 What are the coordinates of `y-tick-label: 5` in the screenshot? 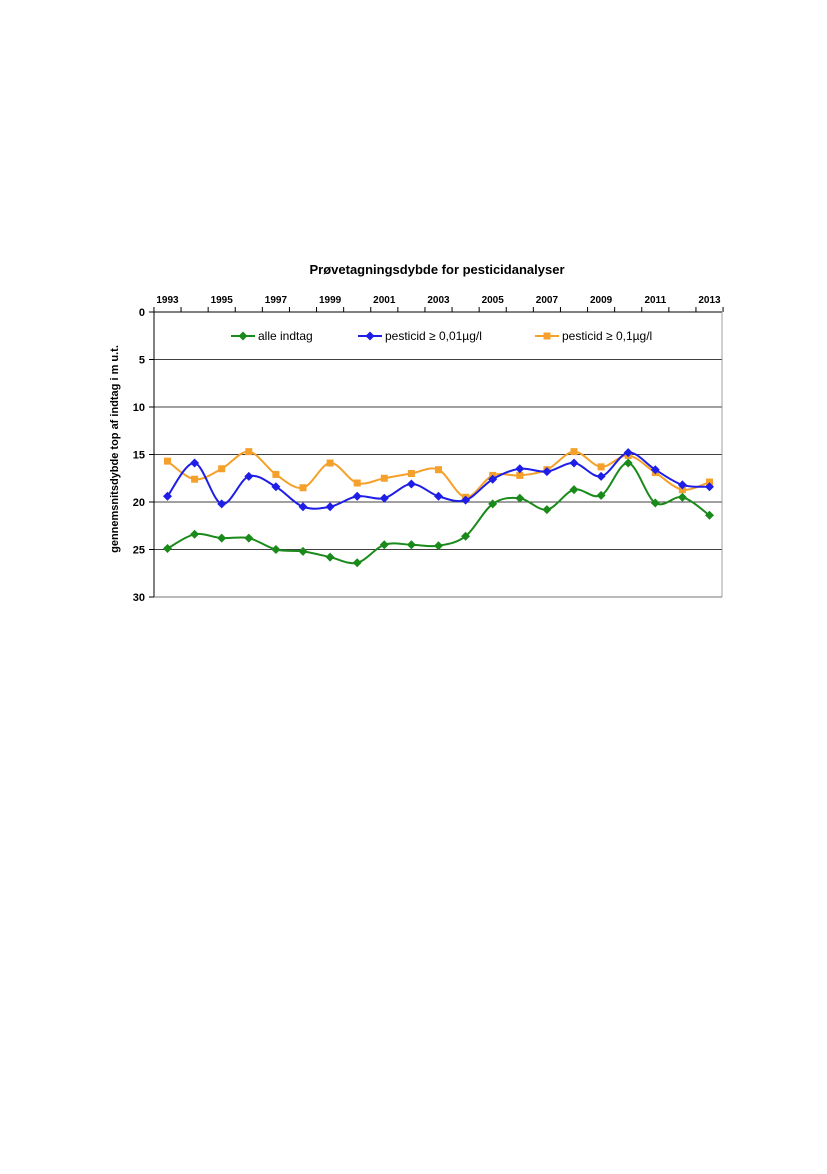 It's located at (142, 361).